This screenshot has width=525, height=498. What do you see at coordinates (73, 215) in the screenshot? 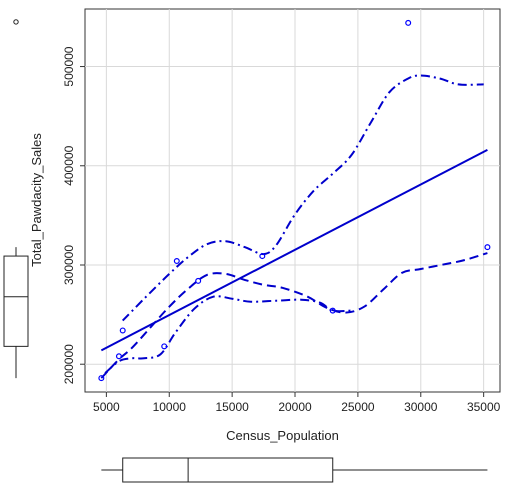
I see `y-axis-ticks: 200000 300000 400000 500000` at bounding box center [73, 215].